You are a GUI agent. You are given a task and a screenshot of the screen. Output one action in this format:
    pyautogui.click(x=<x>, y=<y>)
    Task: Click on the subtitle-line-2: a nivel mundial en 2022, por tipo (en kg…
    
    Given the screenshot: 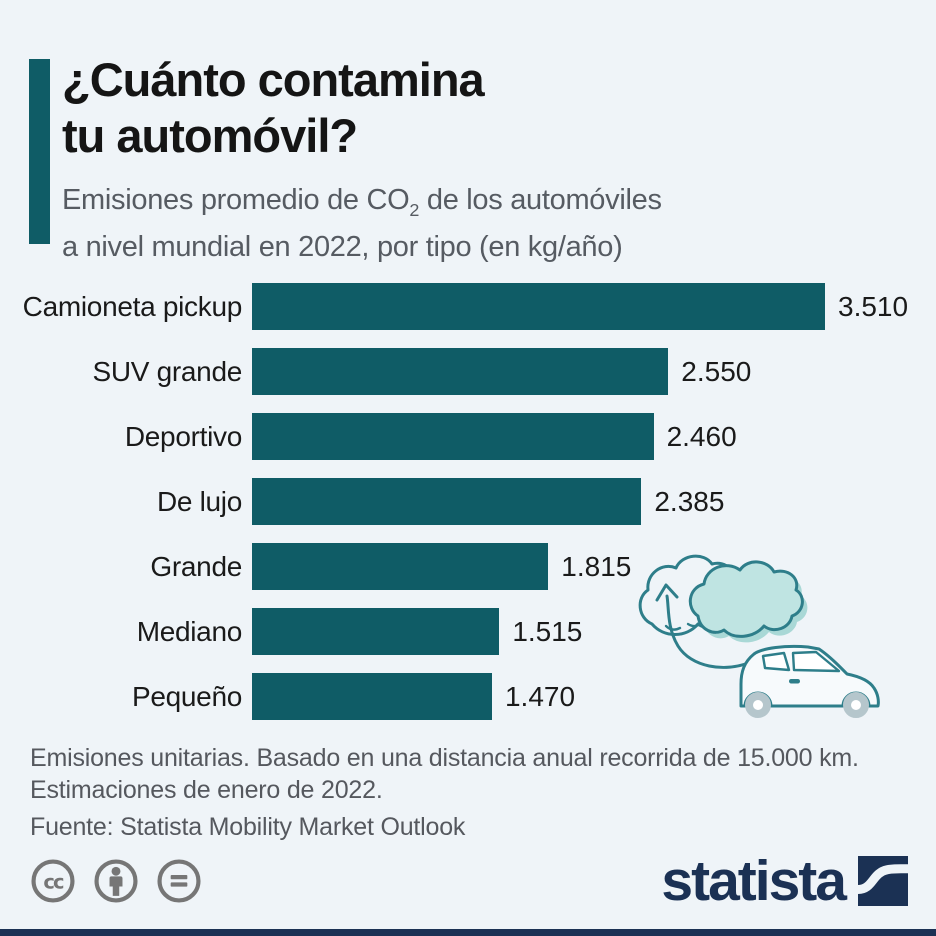 What is the action you would take?
    pyautogui.click(x=342, y=246)
    